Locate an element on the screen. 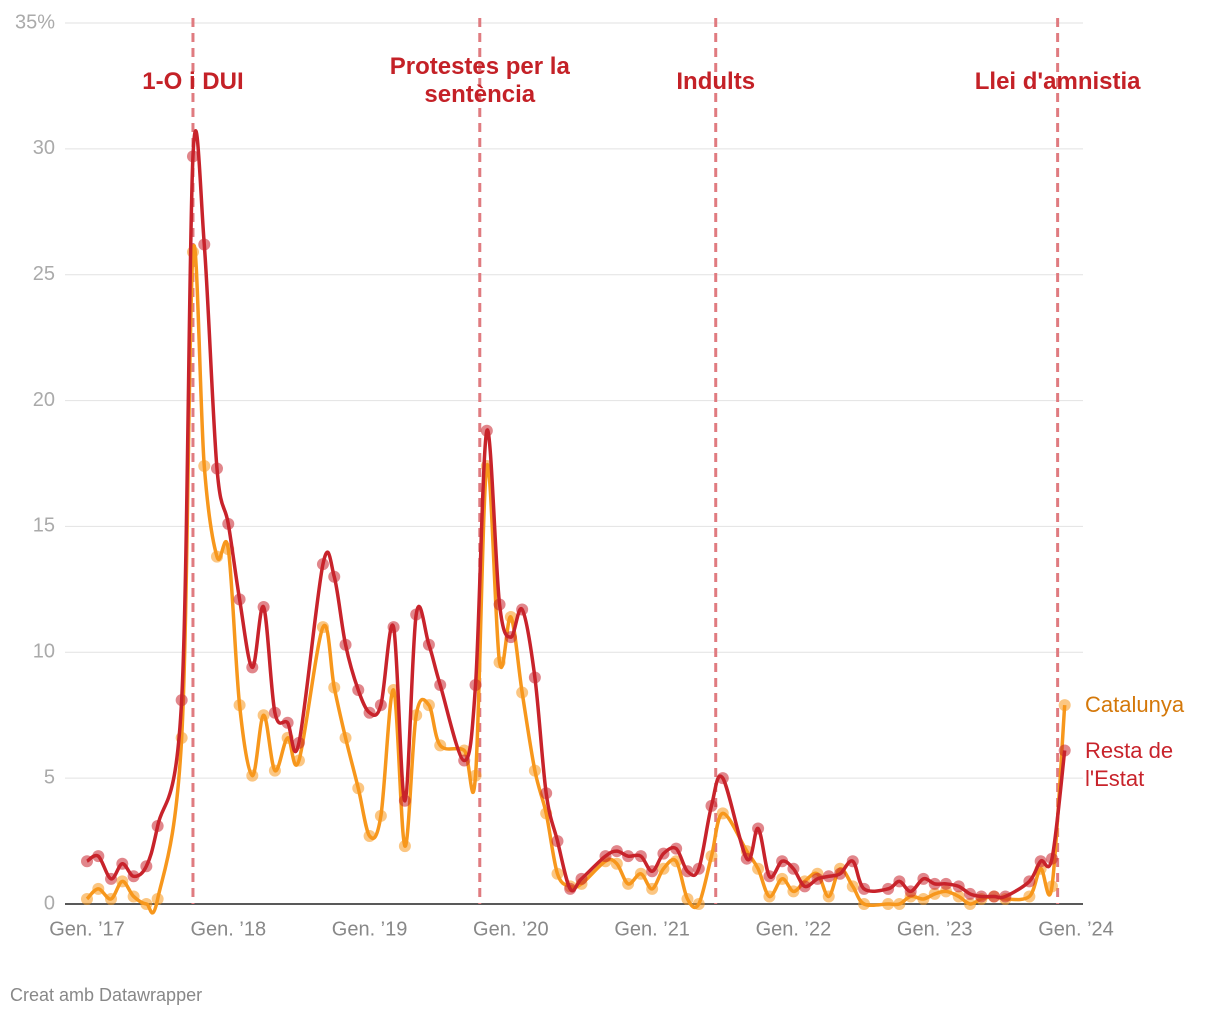 Image resolution: width=1220 pixels, height=1020 pixels. x-tick-label: Gen. ’17 is located at coordinates (87, 929).